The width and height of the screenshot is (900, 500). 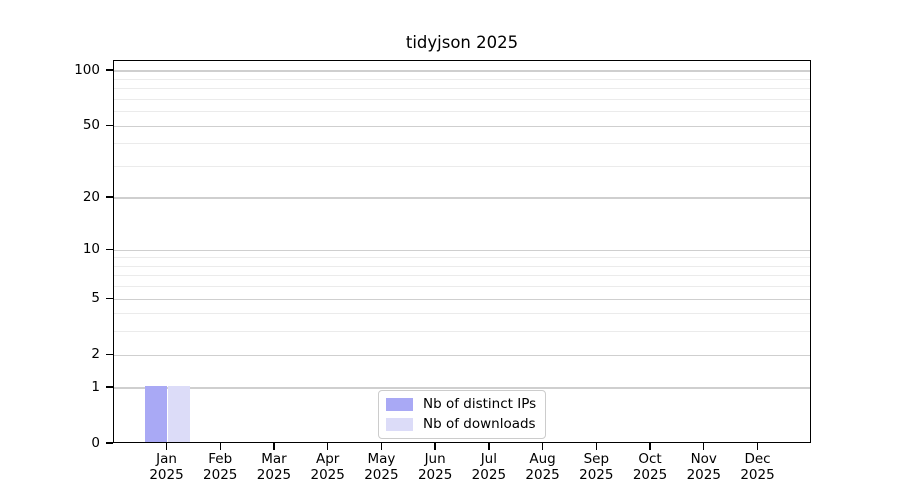 I want to click on x-tick-month: Jul, so click(x=488, y=458).